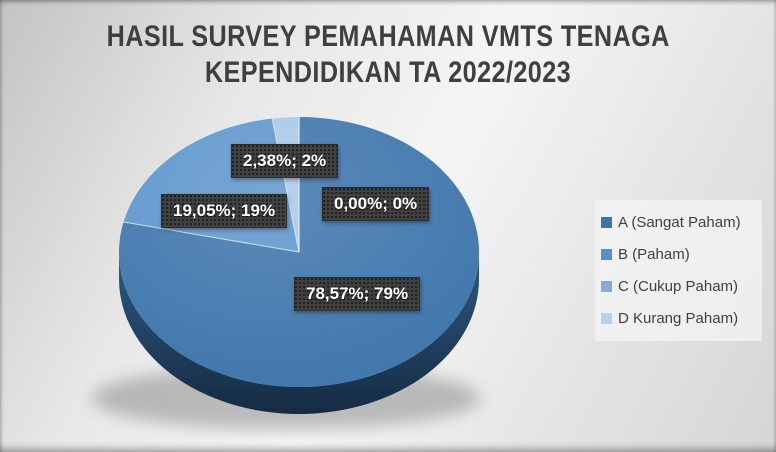 This screenshot has height=452, width=776. Describe the element at coordinates (654, 254) in the screenshot. I see `legend-label-b: B (Paham)` at that location.